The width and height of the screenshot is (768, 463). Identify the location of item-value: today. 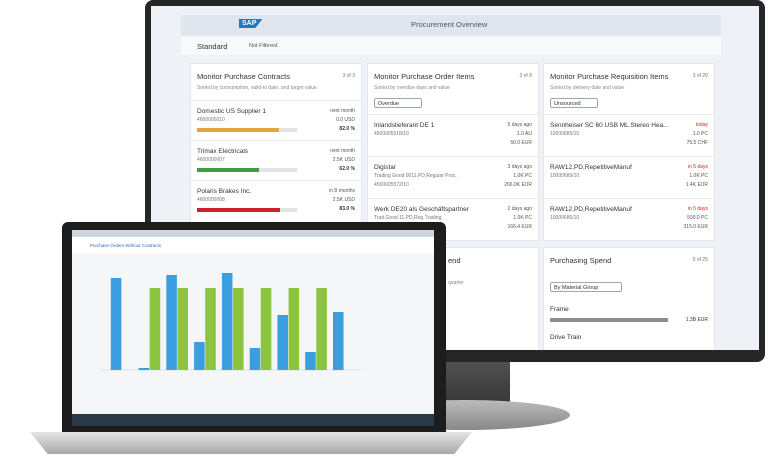
(701, 125).